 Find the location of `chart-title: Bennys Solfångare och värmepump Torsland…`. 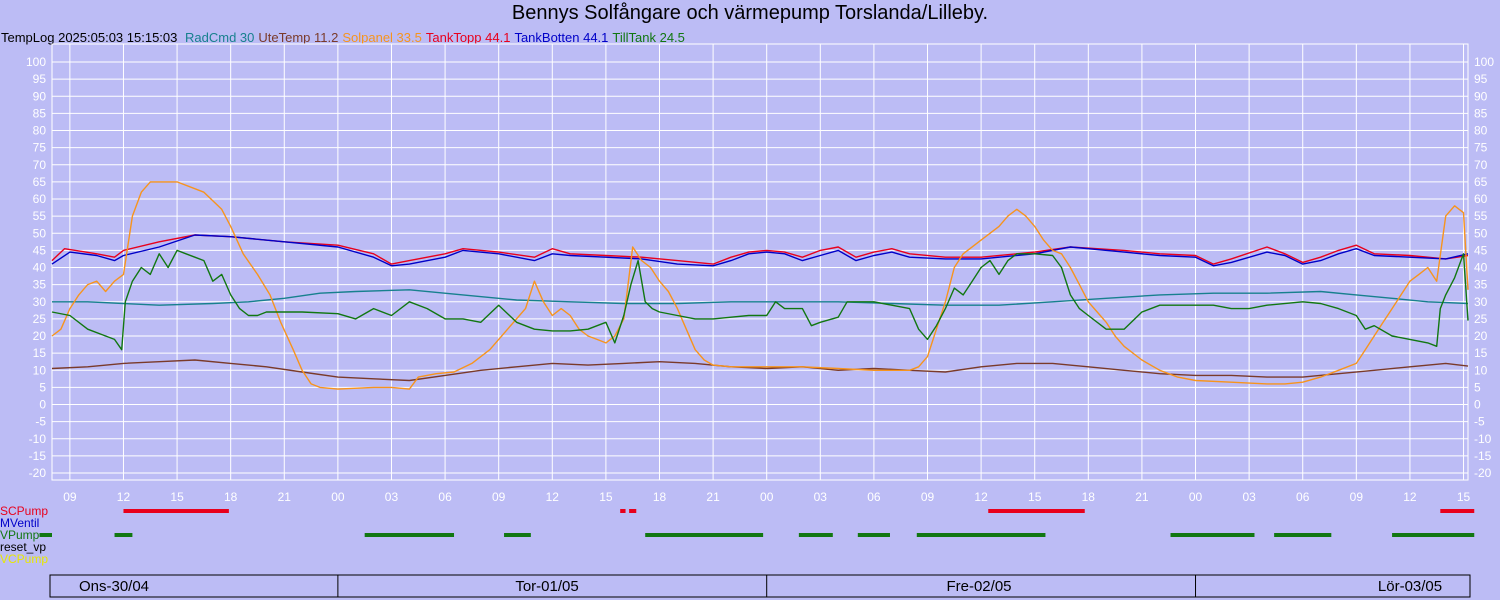

chart-title: Bennys Solfångare och värmepump Torsland… is located at coordinates (750, 13).